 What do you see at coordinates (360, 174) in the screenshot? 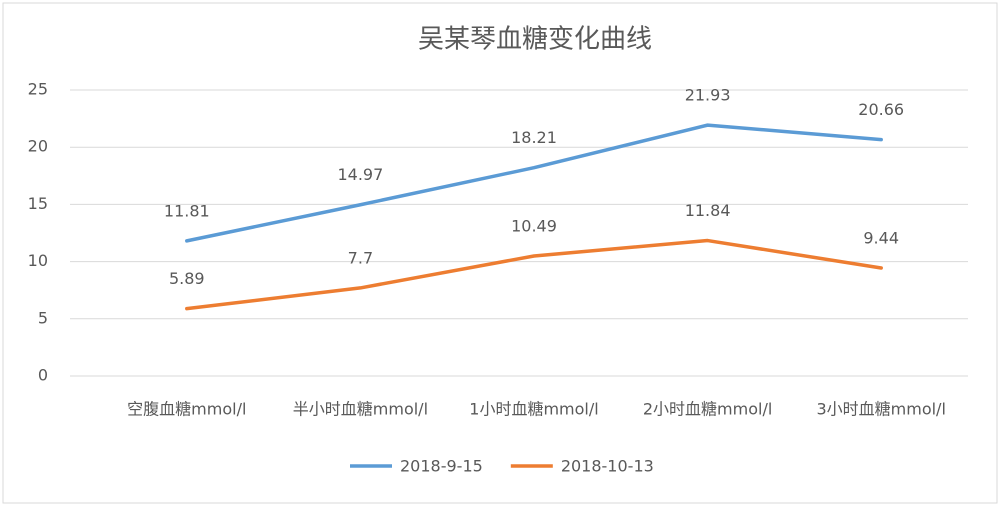
I see `data-label: 14.97` at bounding box center [360, 174].